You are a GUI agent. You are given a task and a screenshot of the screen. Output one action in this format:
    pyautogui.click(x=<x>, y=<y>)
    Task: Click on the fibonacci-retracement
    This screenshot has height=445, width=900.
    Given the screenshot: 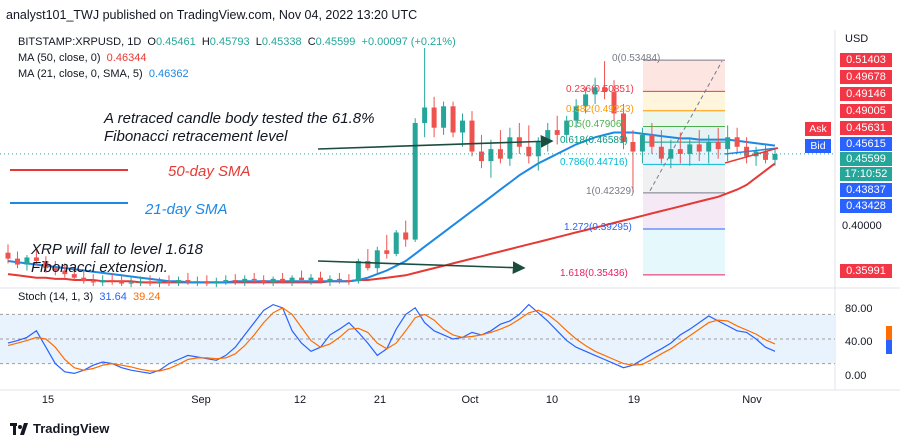 What is the action you would take?
    pyautogui.click(x=684, y=167)
    